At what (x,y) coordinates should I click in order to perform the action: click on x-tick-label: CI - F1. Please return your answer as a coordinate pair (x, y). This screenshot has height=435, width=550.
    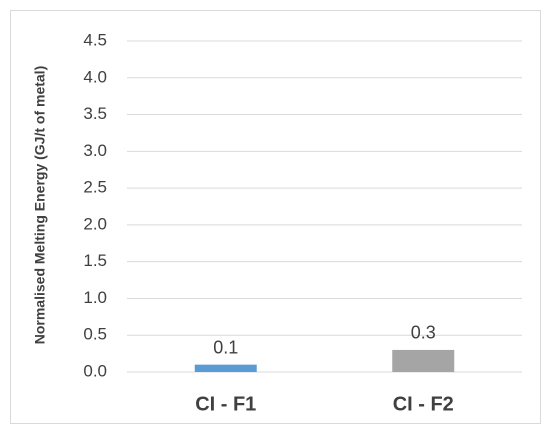
    Looking at the image, I should click on (225, 404).